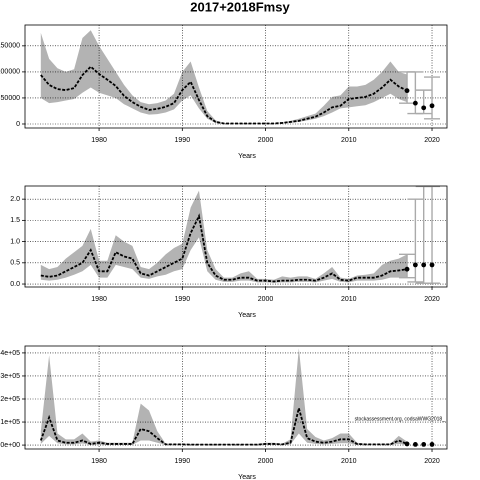 The height and width of the screenshot is (480, 480). Describe the element at coordinates (15, 263) in the screenshot. I see `y-tick-label: 0.5` at that location.